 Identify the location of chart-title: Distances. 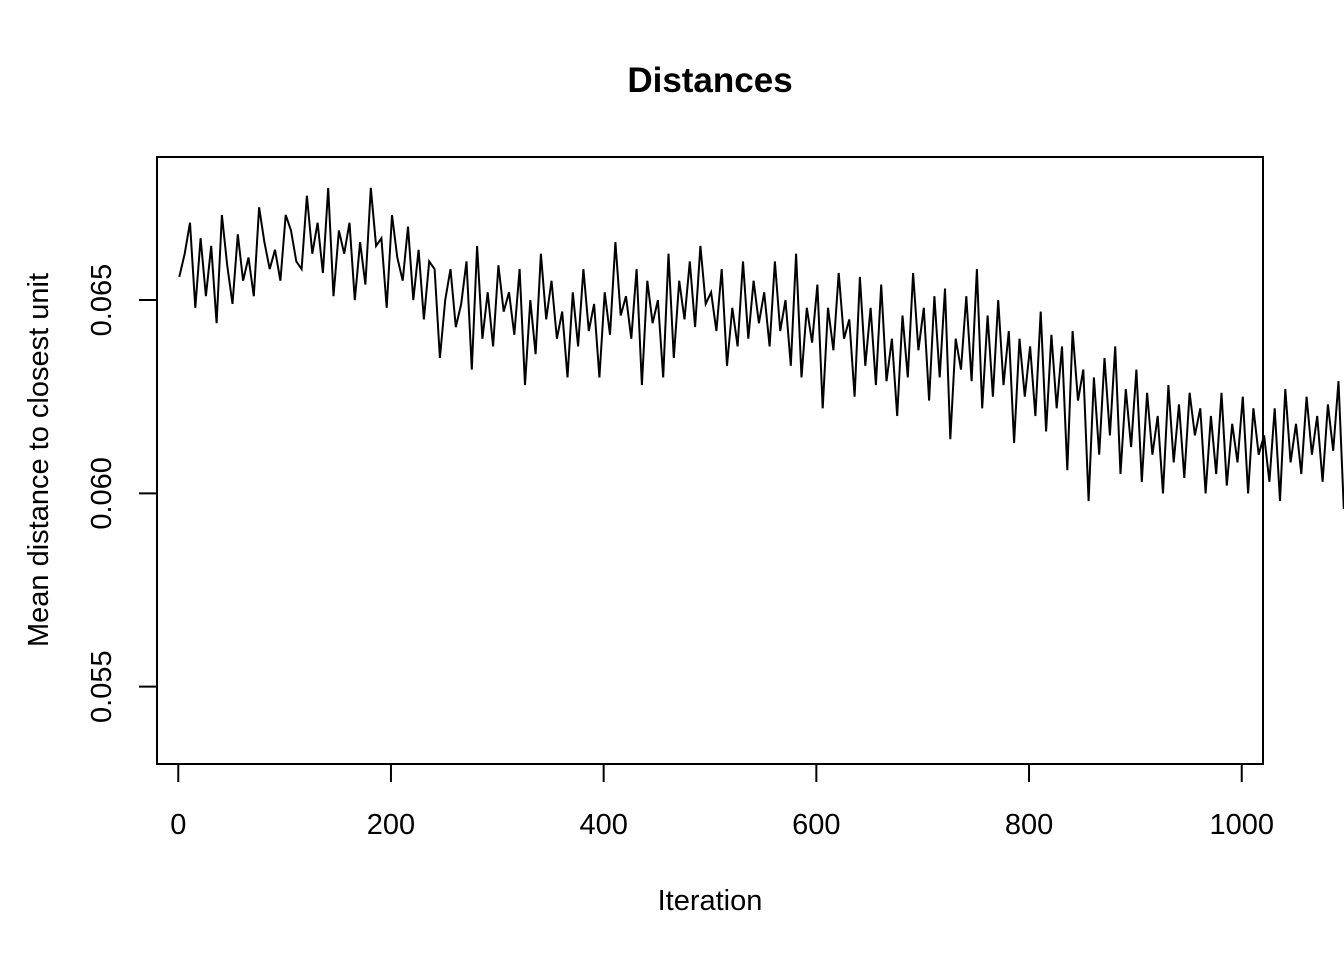
(709, 80).